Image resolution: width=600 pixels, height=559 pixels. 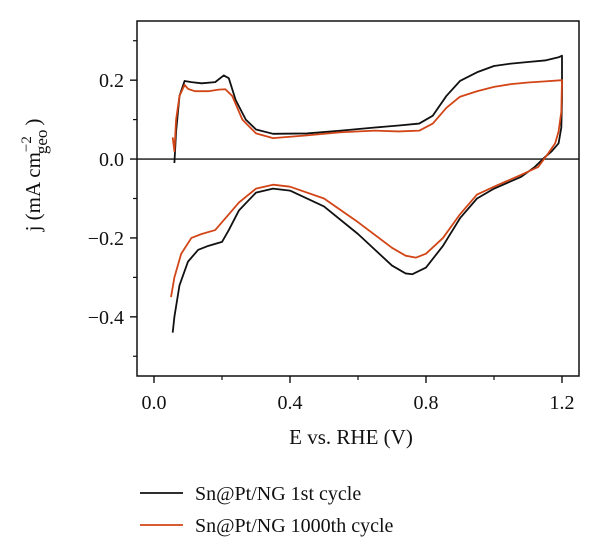 What do you see at coordinates (111, 160) in the screenshot?
I see `y-tick-label: 0.0` at bounding box center [111, 160].